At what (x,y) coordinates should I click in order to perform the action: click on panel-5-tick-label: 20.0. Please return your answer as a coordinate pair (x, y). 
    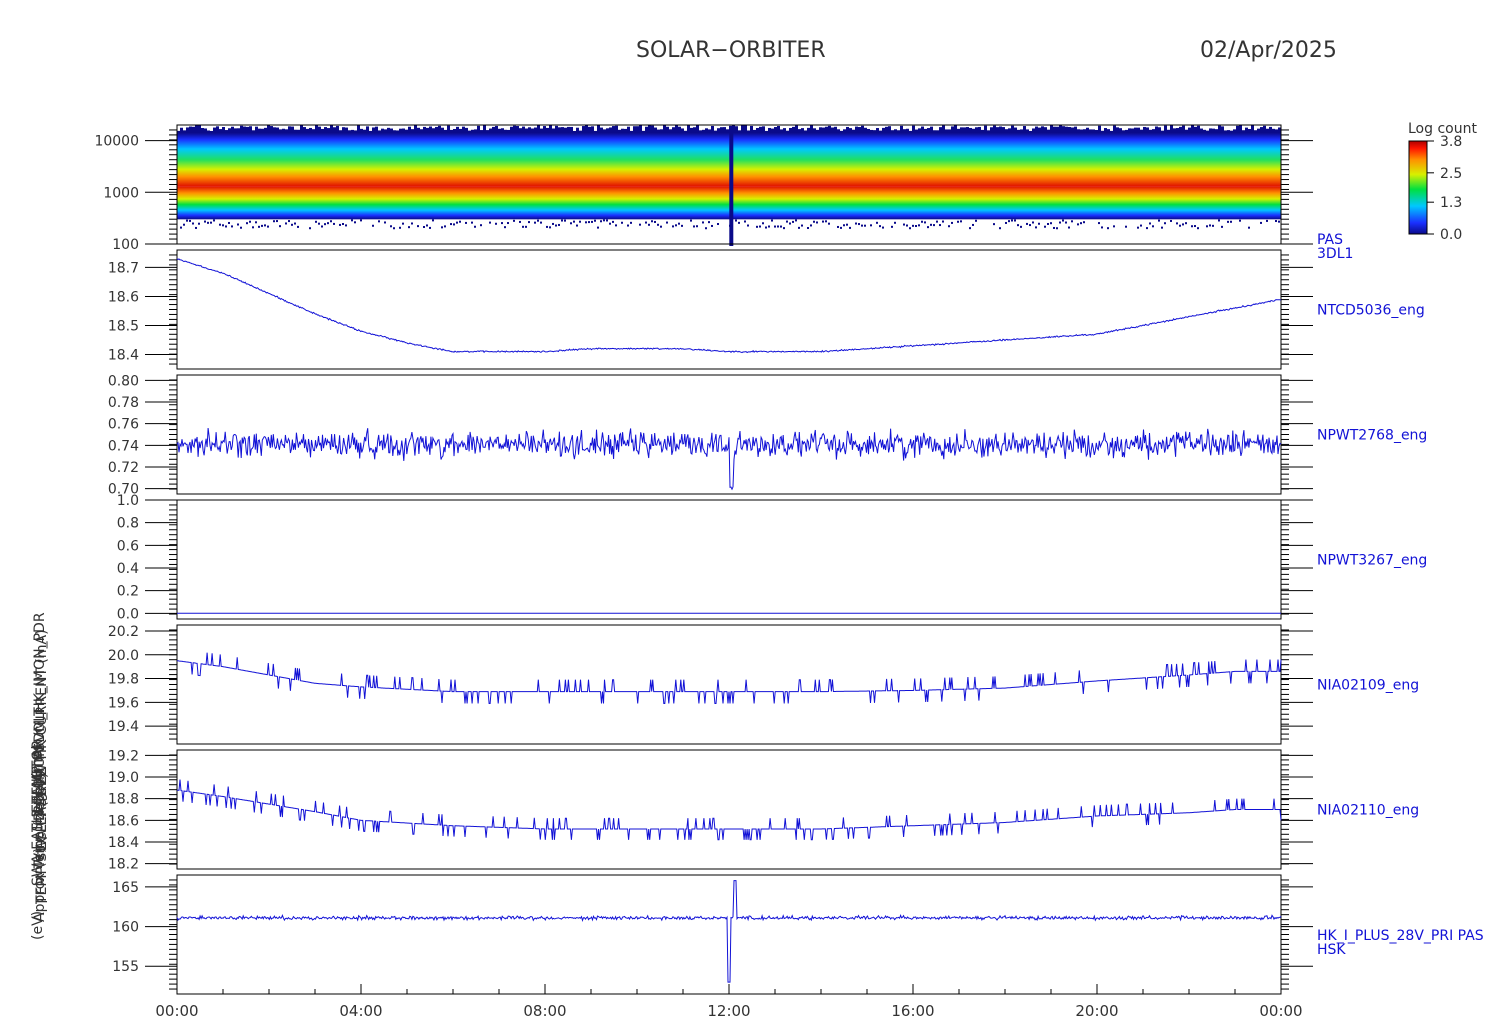
    Looking at the image, I should click on (123, 656).